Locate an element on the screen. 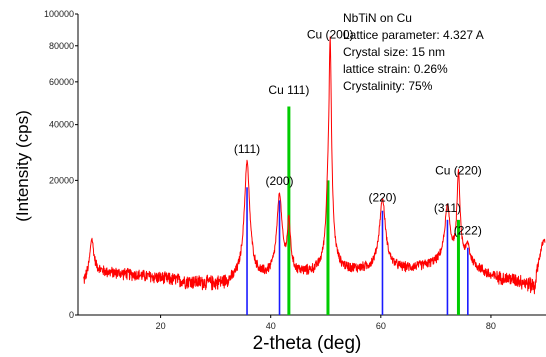 This screenshot has width=546, height=357. y-axis-title: (Intensity (cps) is located at coordinates (22, 165).